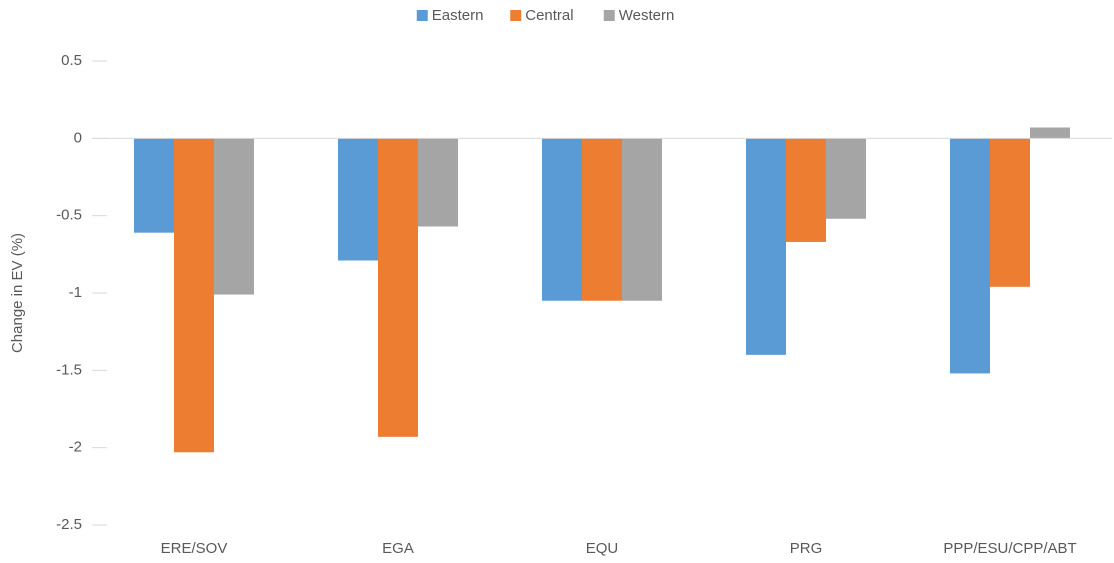  I want to click on legend-label: Central, so click(549, 15).